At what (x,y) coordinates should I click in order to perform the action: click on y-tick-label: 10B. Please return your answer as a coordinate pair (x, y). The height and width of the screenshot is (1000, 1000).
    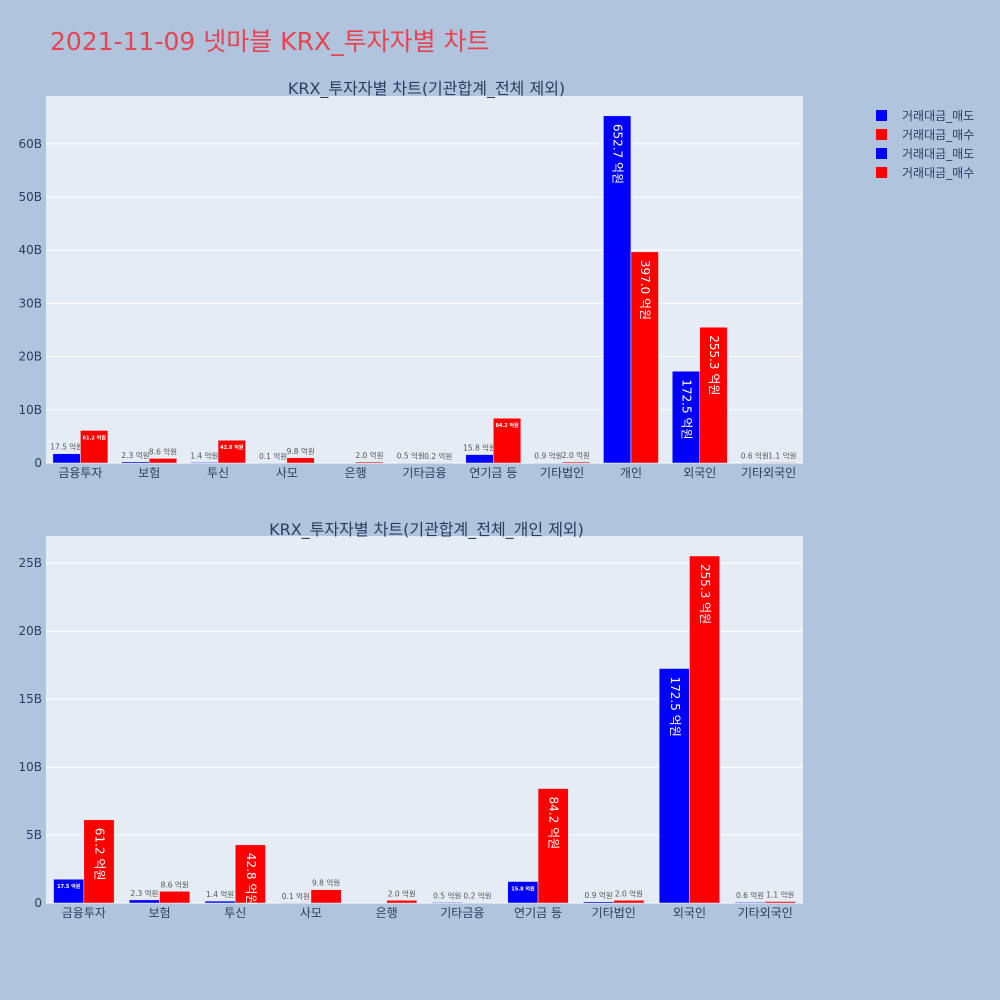
    Looking at the image, I should click on (30, 767).